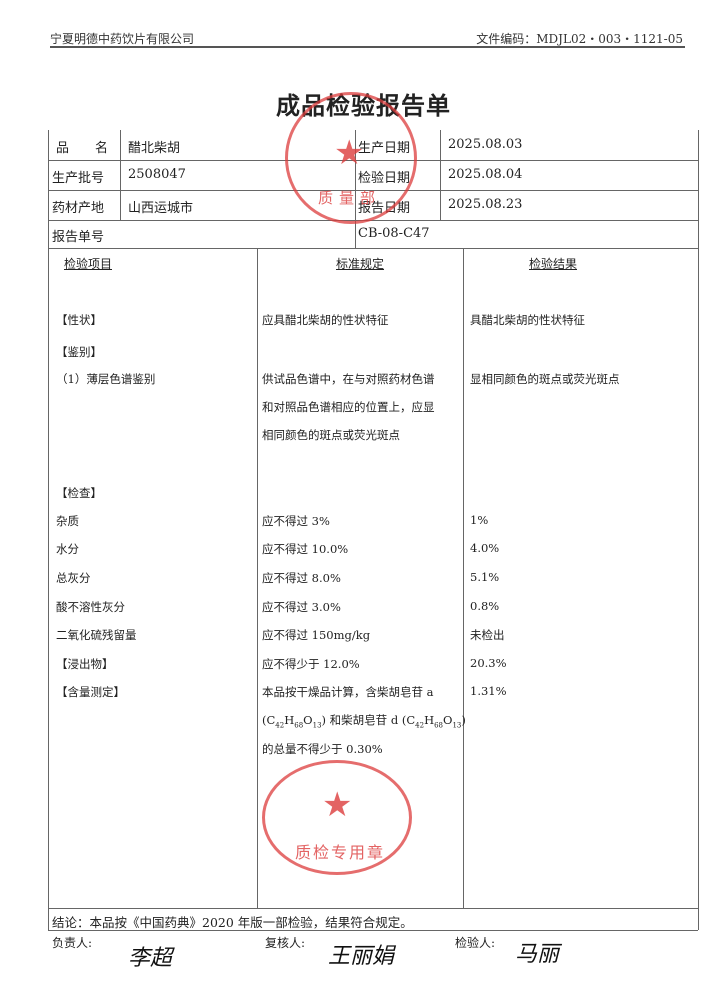  Describe the element at coordinates (485, 204) in the screenshot. I see `report-date: 2025.08.23` at that location.